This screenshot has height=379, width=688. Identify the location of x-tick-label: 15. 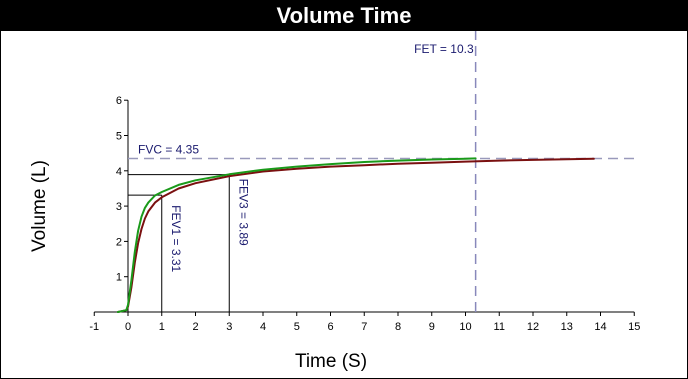
(634, 327).